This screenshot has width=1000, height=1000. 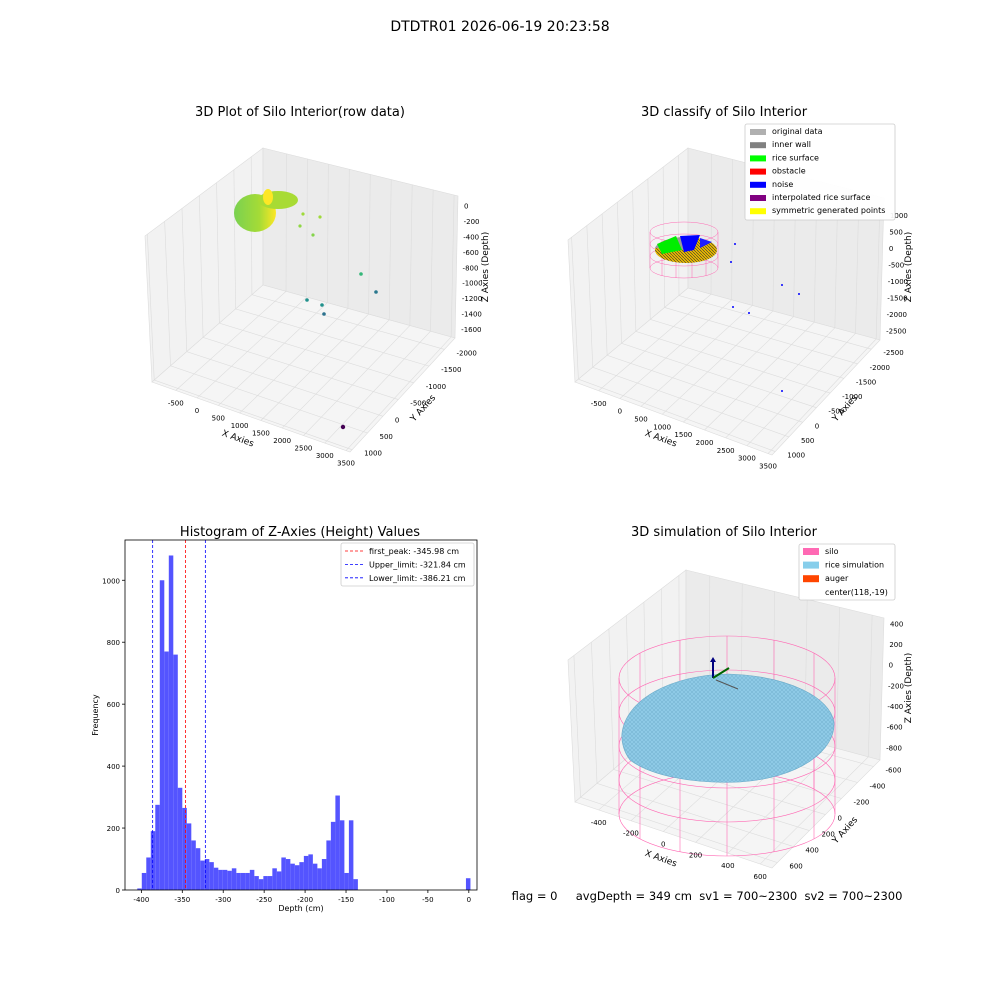 I want to click on center-axis-z-arrowhead, so click(x=713, y=659).